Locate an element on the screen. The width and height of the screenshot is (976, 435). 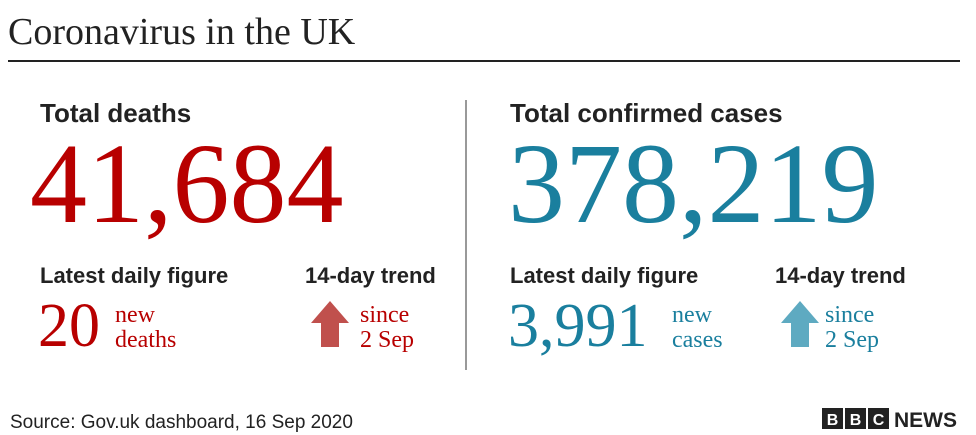
total: 378,219 is located at coordinates (693, 183).